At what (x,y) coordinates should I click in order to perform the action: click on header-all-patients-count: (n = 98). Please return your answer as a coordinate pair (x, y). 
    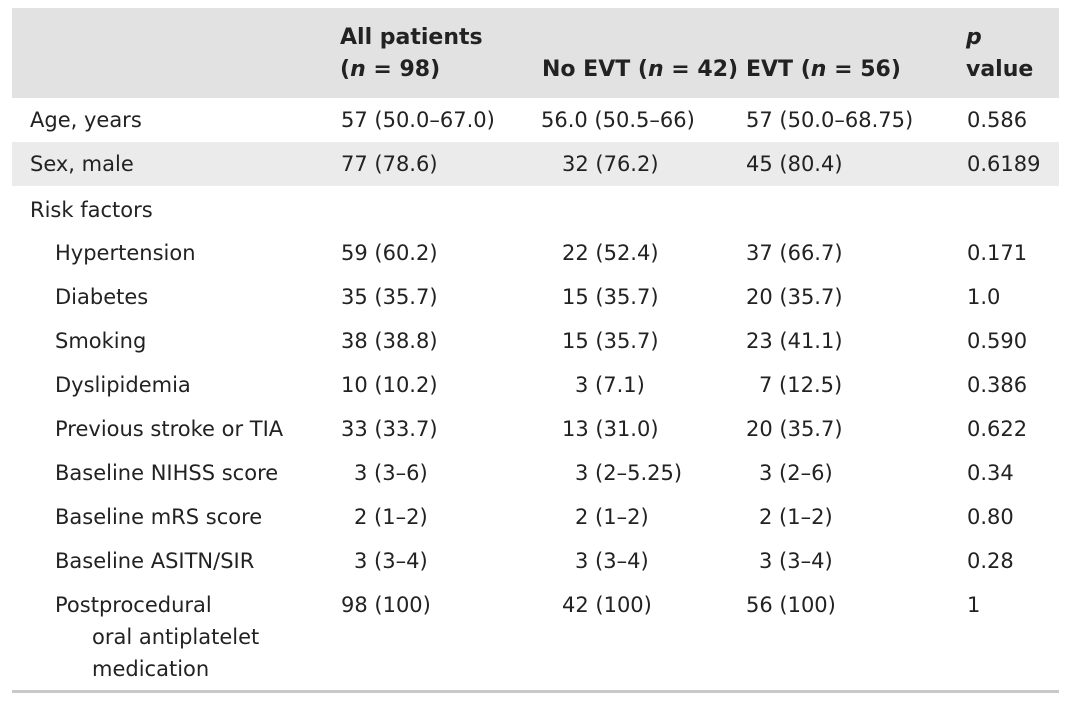
    Looking at the image, I should click on (390, 69).